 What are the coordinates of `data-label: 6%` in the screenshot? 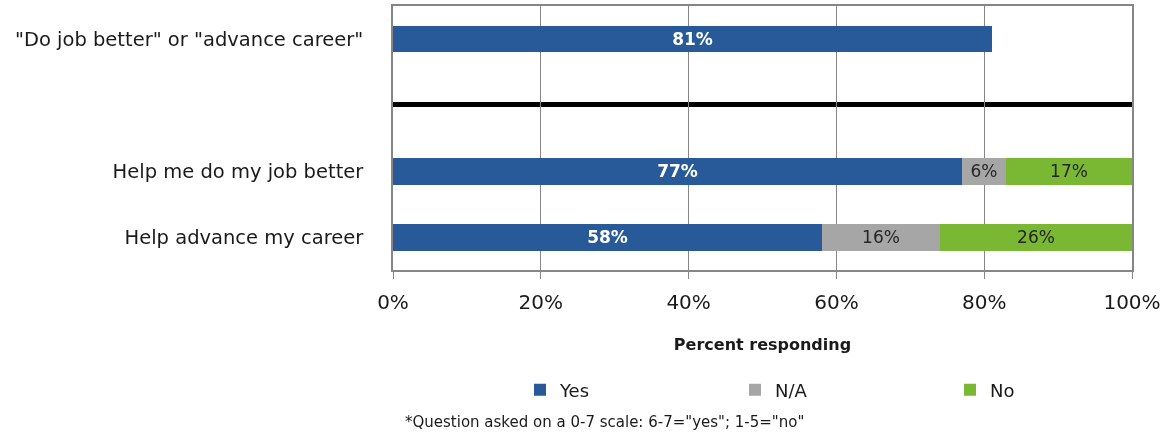 It's located at (984, 171).